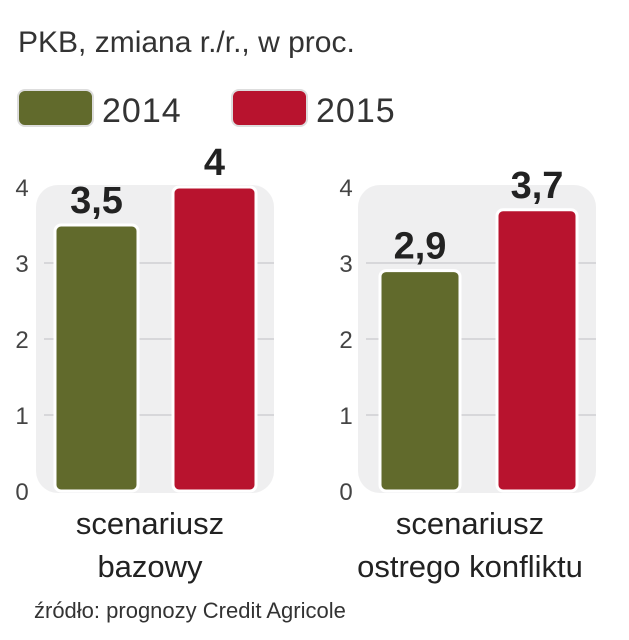 Image resolution: width=629 pixels, height=640 pixels. Describe the element at coordinates (190, 610) in the screenshot. I see `source-note: źródło: prognozy Credit Agricole` at that location.